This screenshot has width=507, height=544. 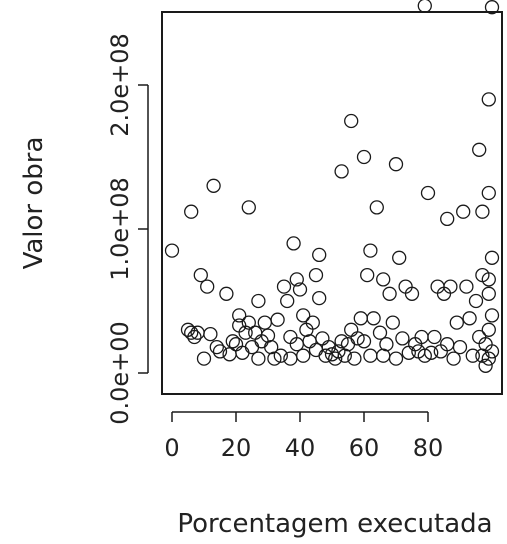 I want to click on x-tick-label: 40, so click(x=300, y=448).